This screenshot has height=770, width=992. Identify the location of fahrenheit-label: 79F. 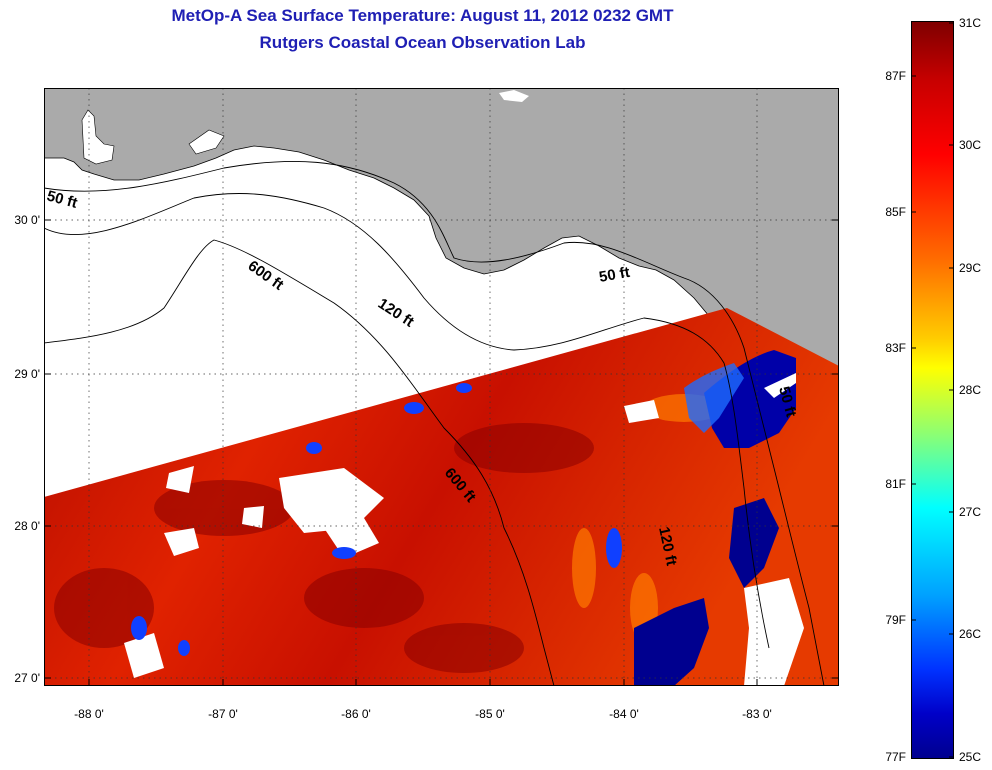
(895, 620).